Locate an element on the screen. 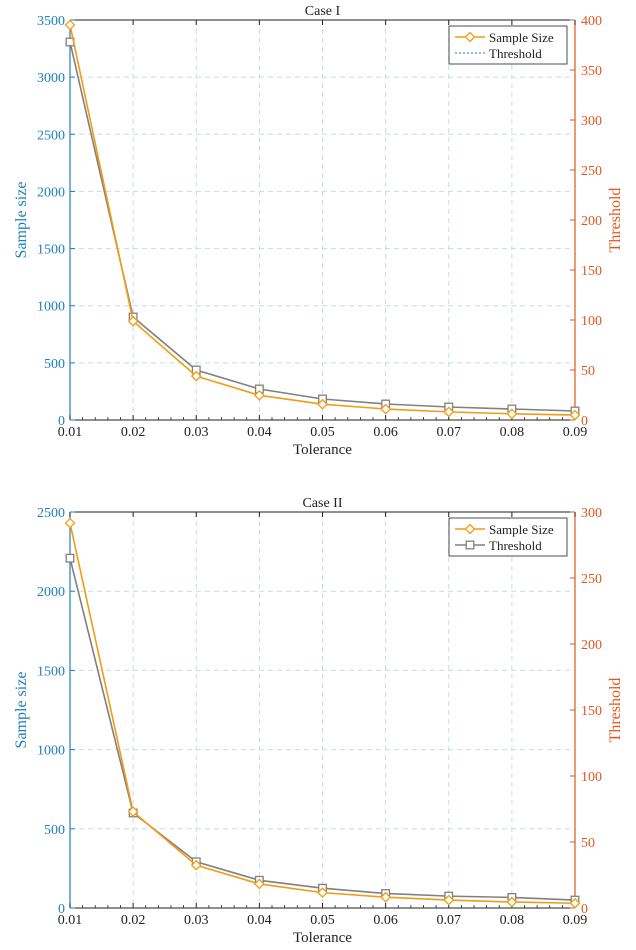  left-y-tick-label: 3500 is located at coordinates (51, 21).